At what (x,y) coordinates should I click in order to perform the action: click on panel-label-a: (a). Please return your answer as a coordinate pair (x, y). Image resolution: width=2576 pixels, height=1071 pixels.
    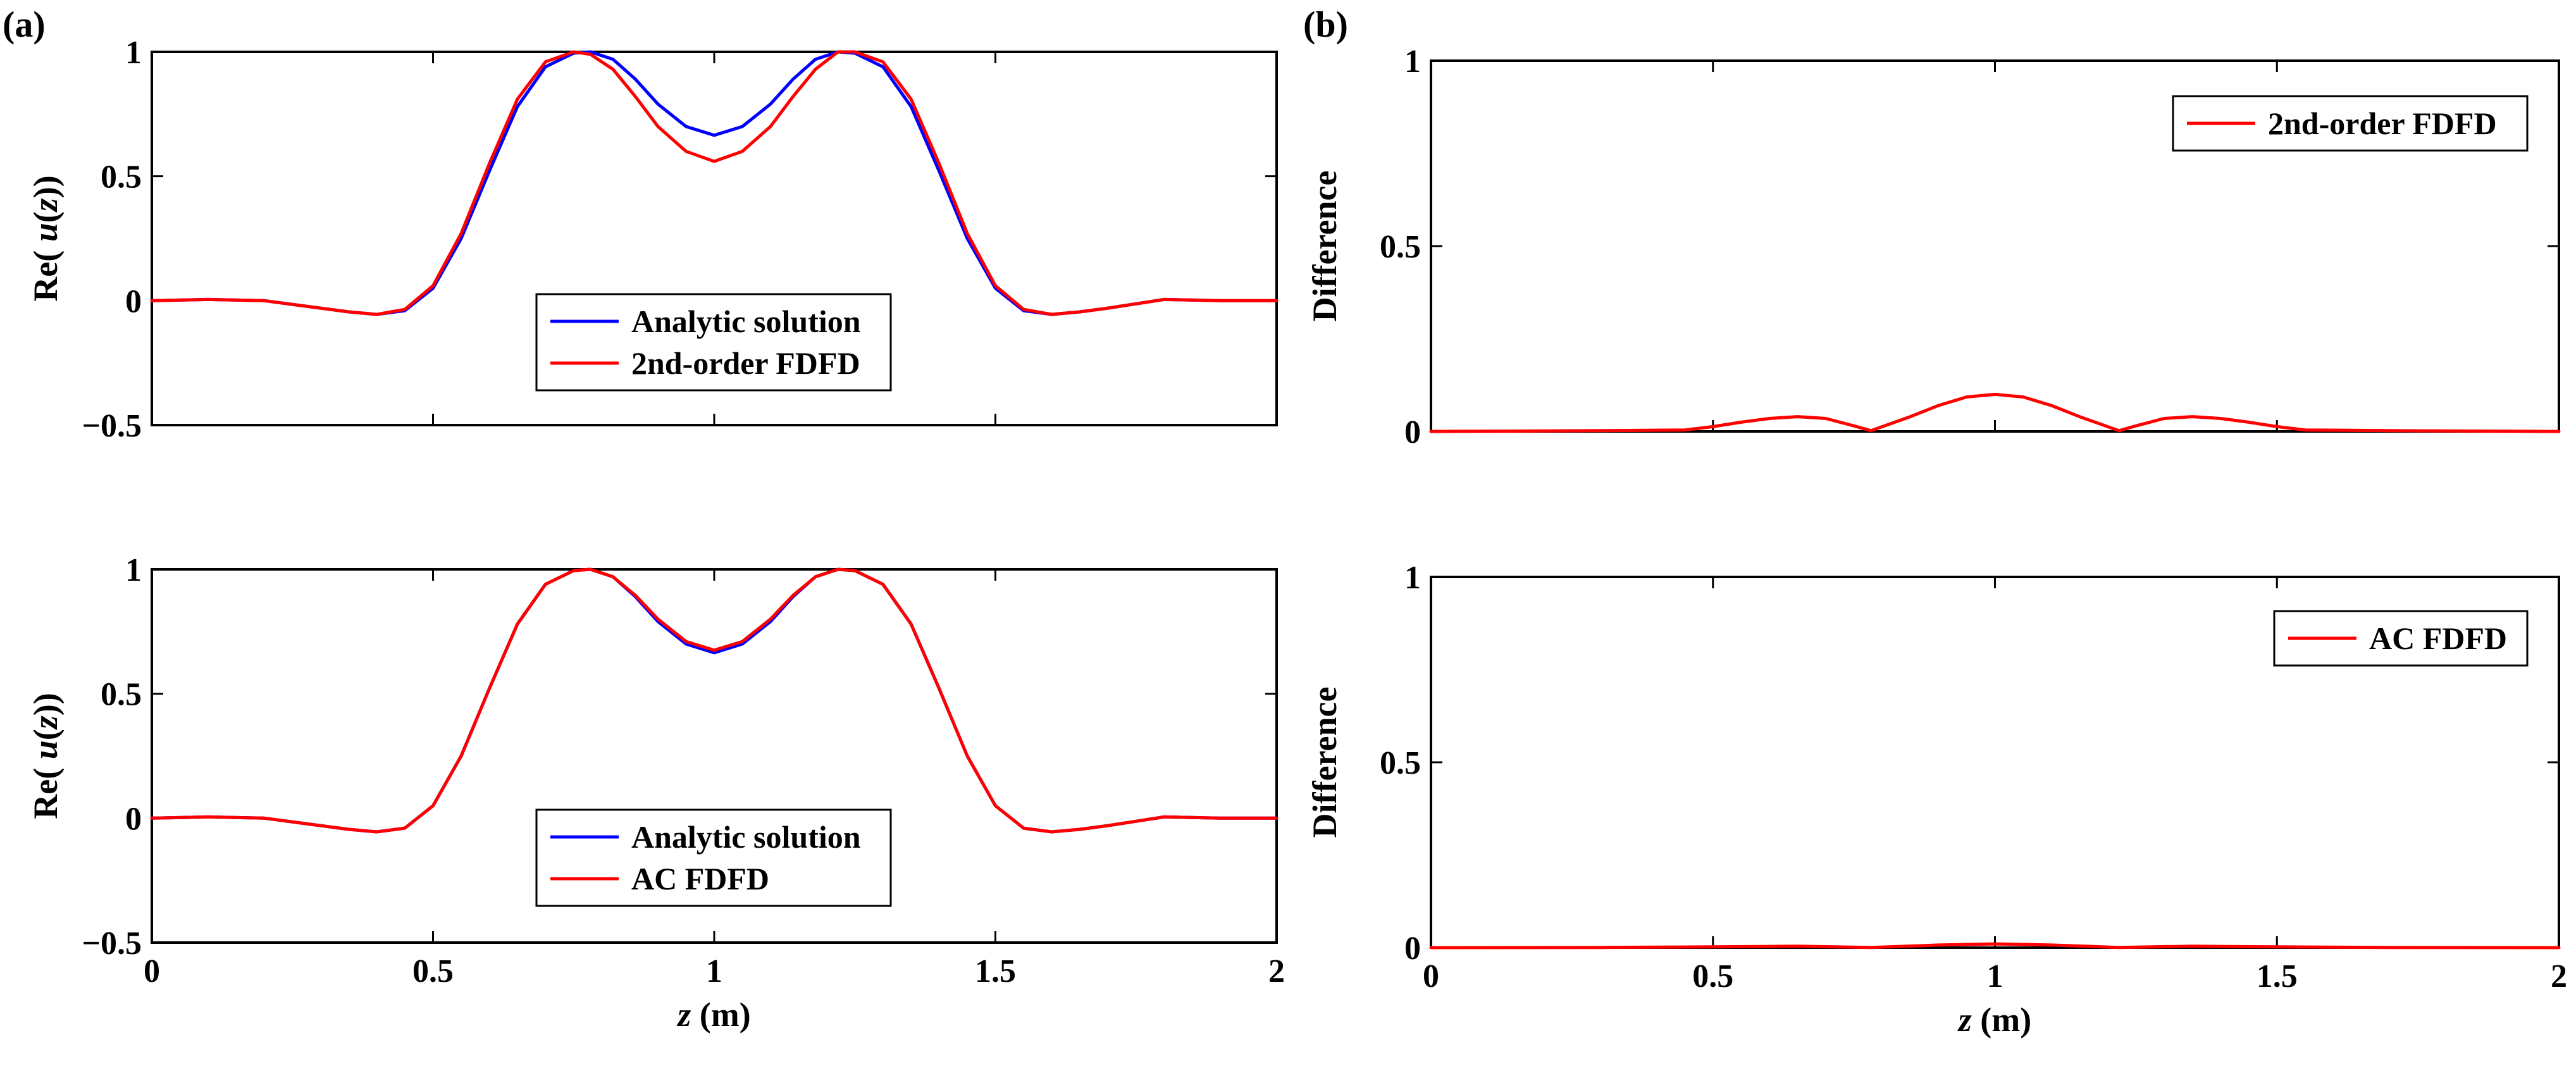
    Looking at the image, I should click on (25, 24).